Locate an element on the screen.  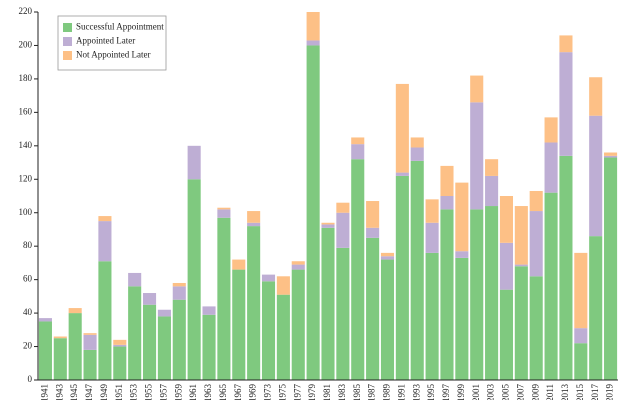
x-tick-label: 1991 is located at coordinates (401, 392).